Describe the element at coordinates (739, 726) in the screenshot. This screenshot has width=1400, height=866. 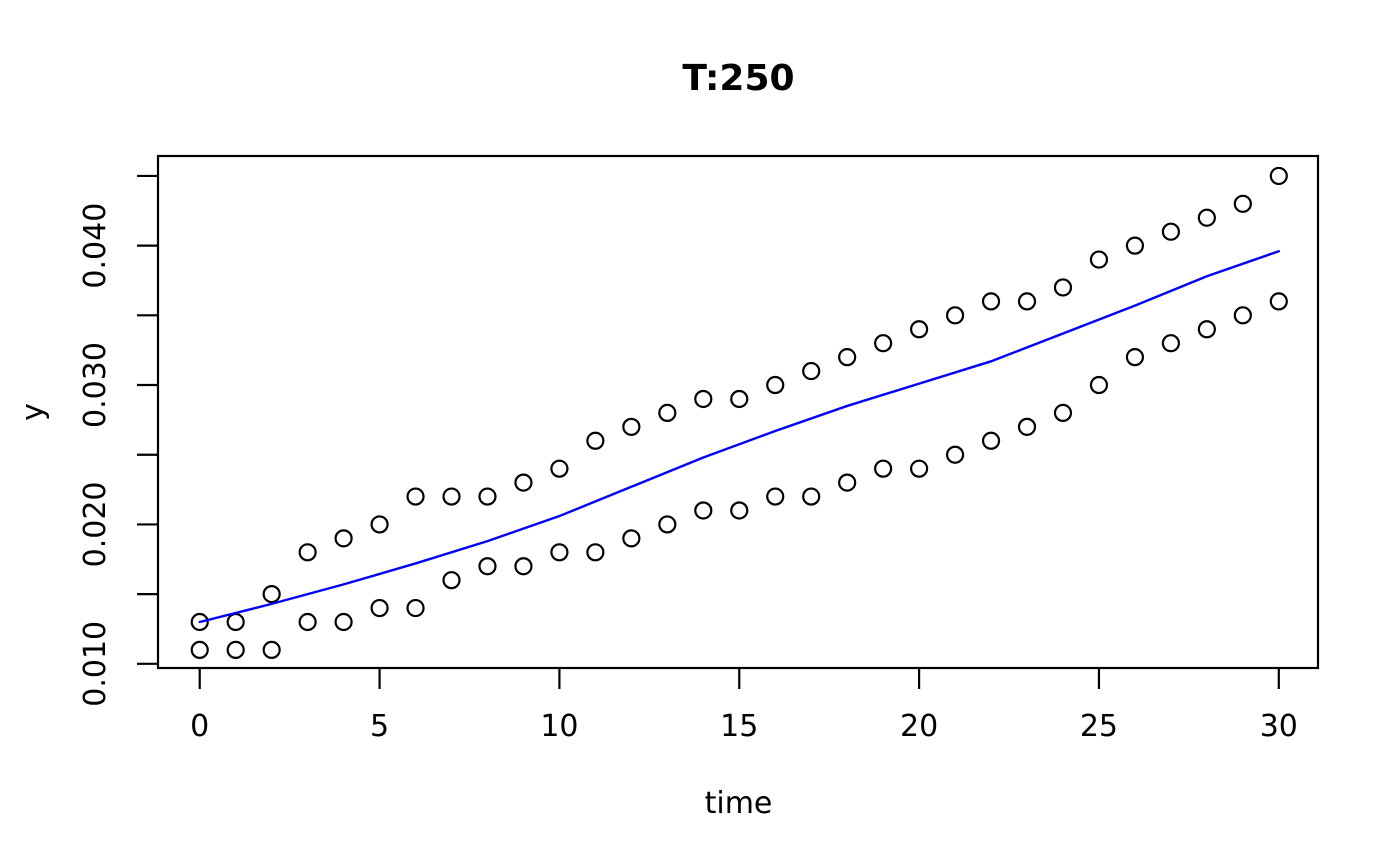
I see `x-tick-label: 15` at that location.